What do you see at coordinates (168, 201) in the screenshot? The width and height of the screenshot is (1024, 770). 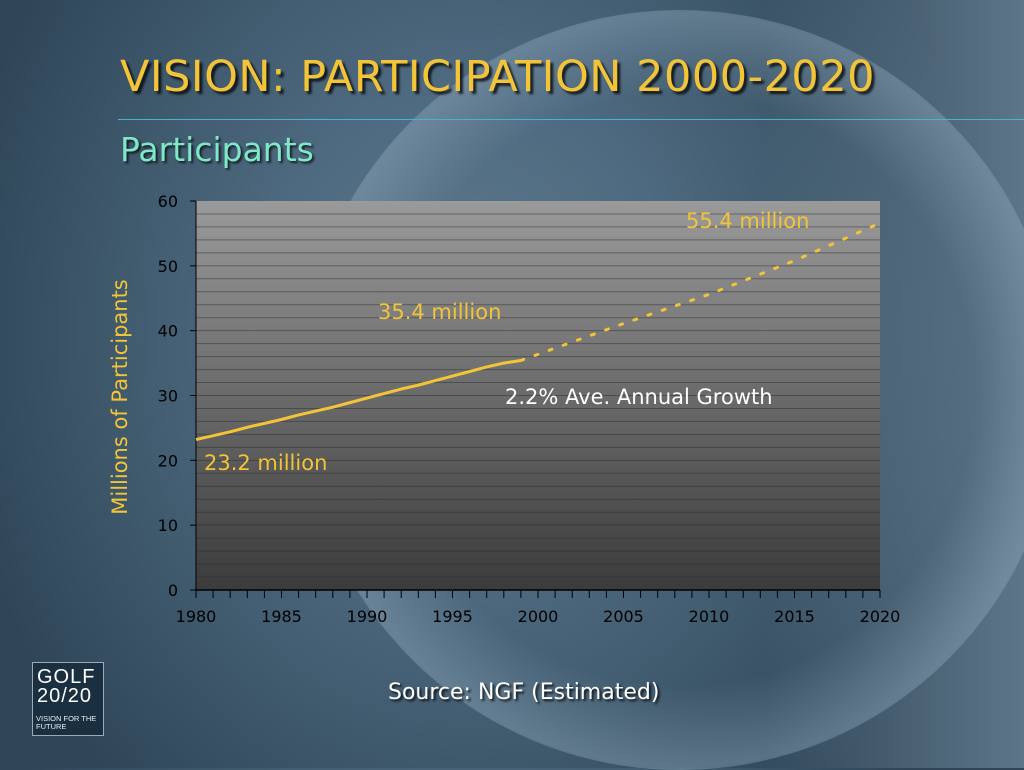 I see `y-tick-label: 60` at bounding box center [168, 201].